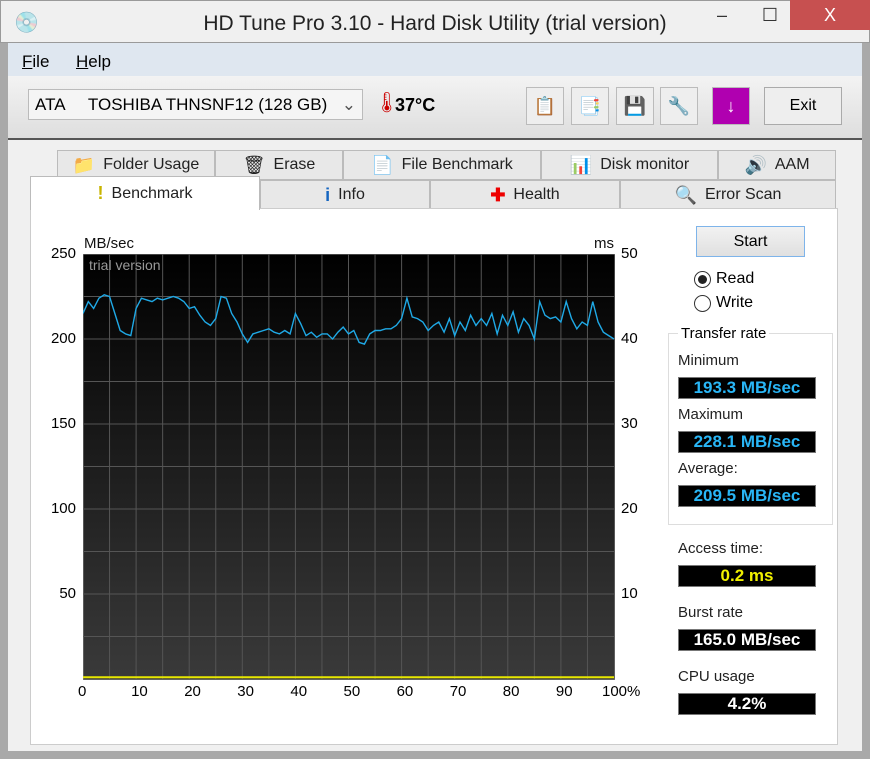 This screenshot has height=759, width=870. What do you see at coordinates (621, 691) in the screenshot?
I see `x-tick-label: 100%` at bounding box center [621, 691].